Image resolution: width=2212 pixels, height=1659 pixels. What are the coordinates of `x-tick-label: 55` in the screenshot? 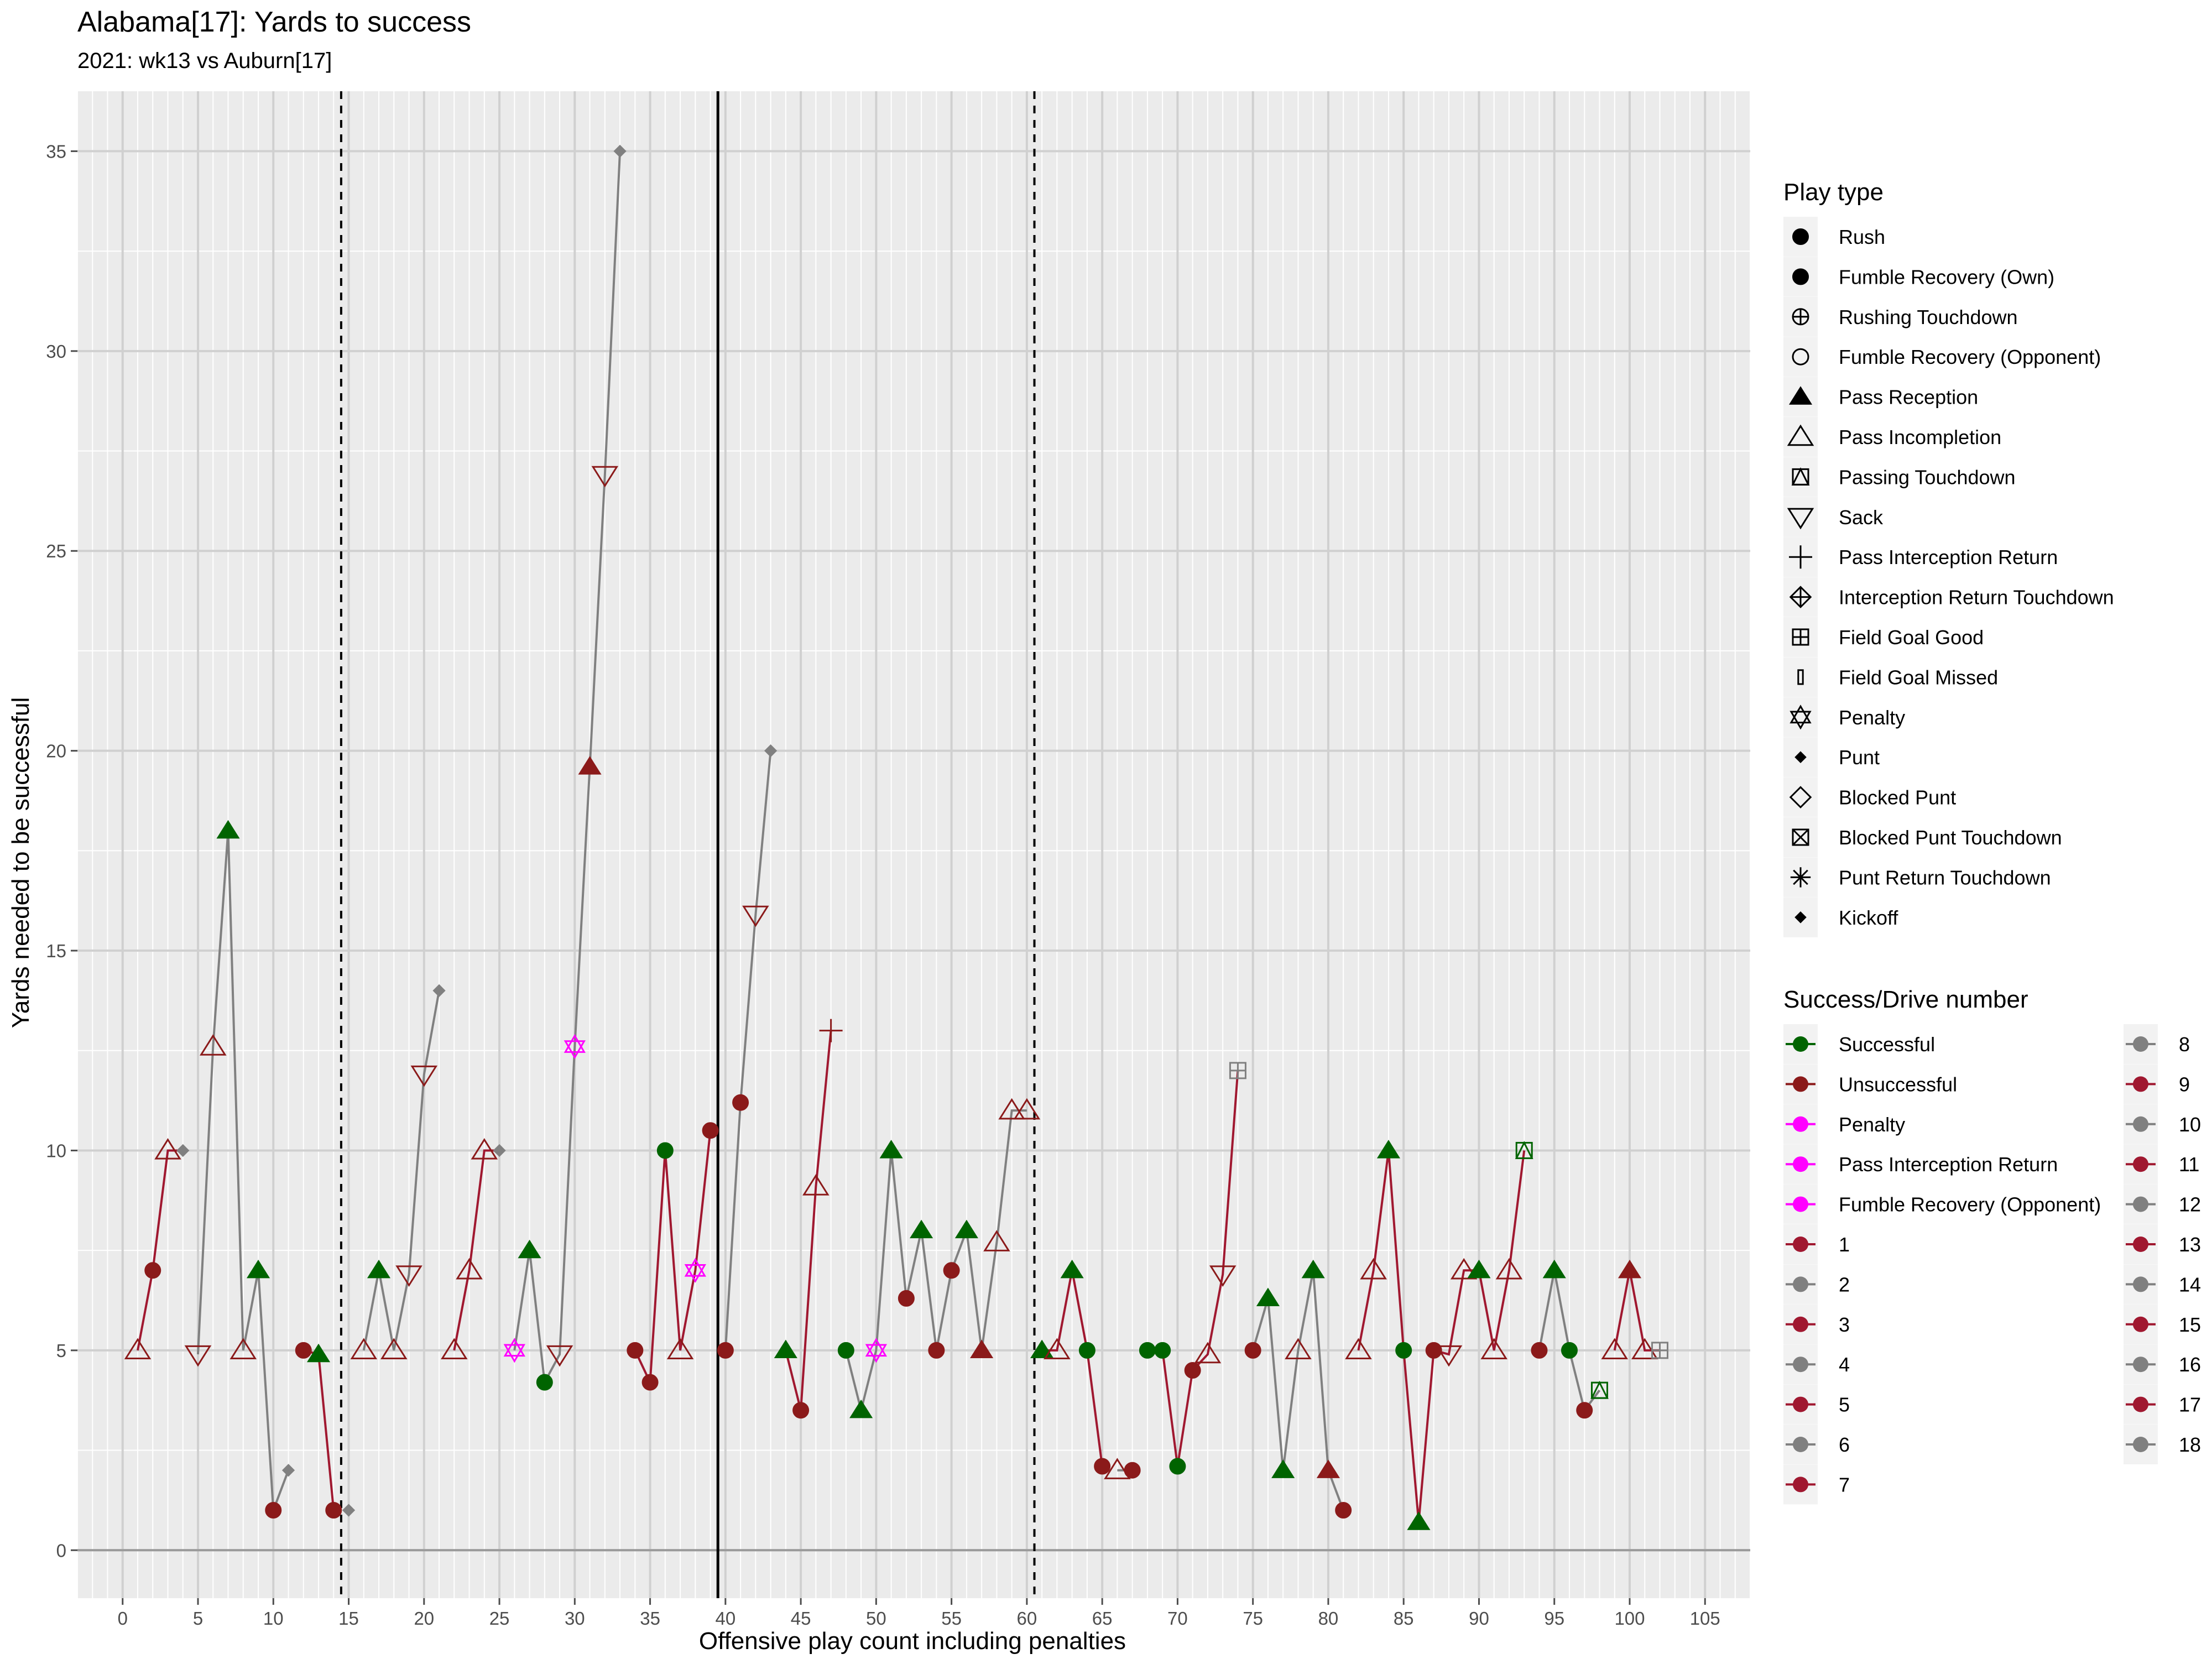 It's located at (952, 1619).